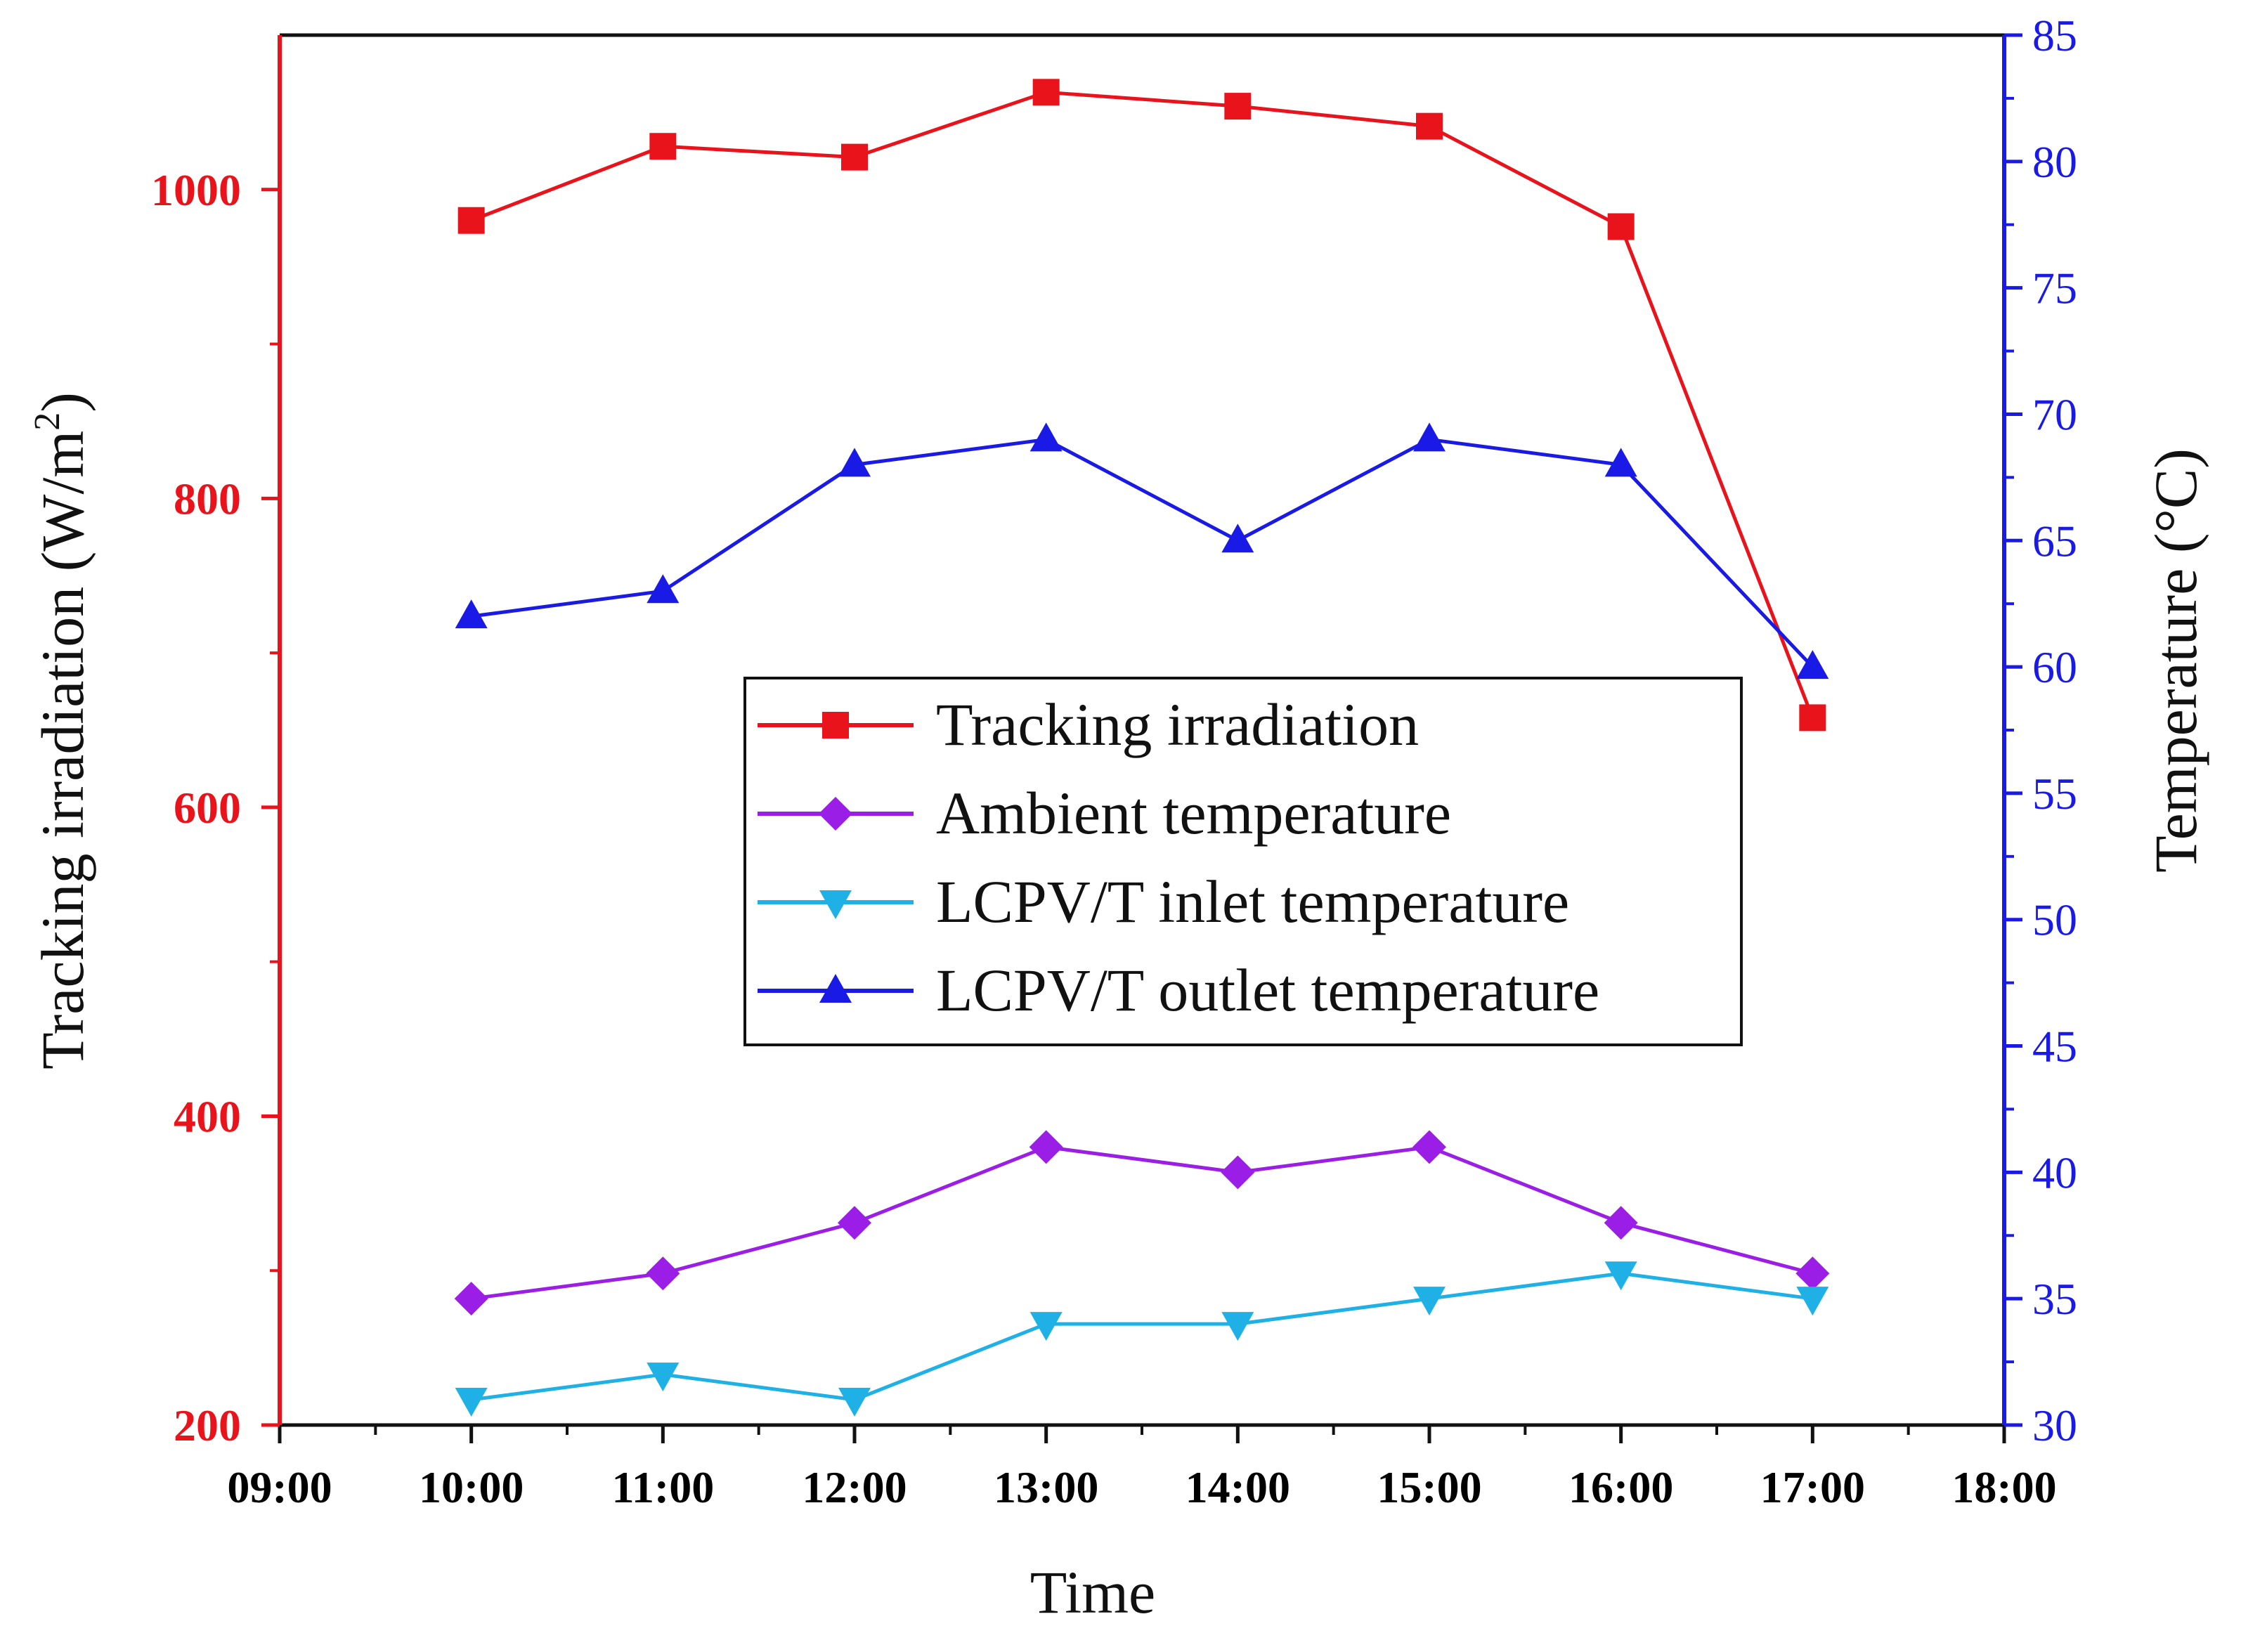 The height and width of the screenshot is (1652, 2241). What do you see at coordinates (2054, 541) in the screenshot?
I see `y-right-tick-label: 65` at bounding box center [2054, 541].